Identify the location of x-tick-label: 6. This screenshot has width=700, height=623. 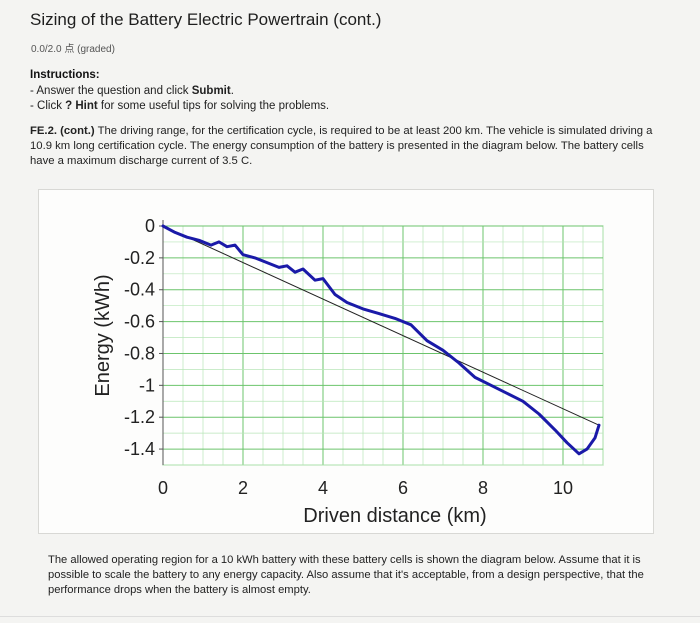
(403, 488).